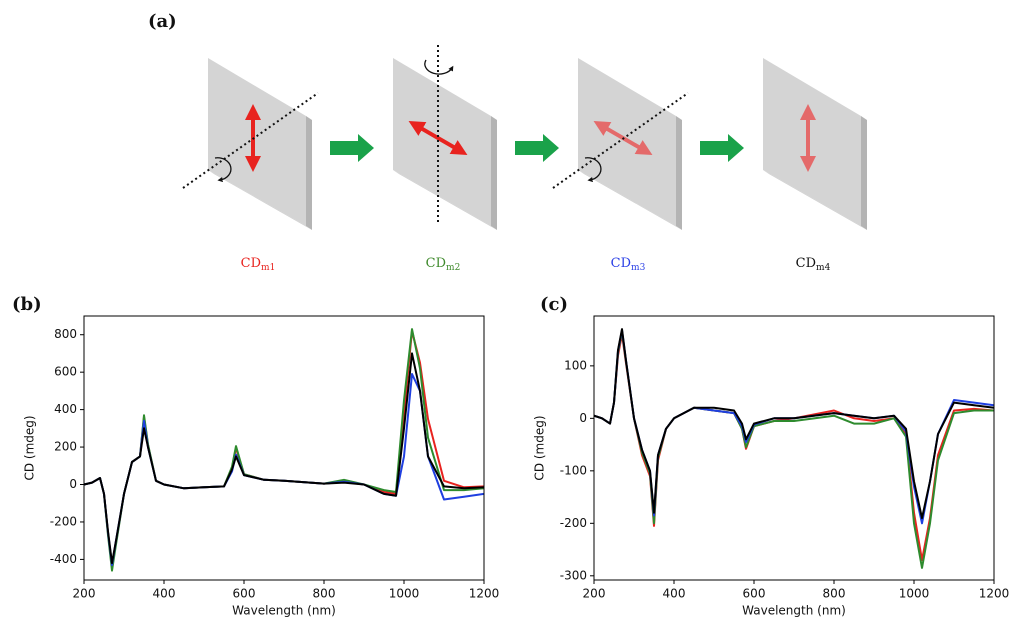 This screenshot has height=628, width=1018. What do you see at coordinates (573, 575) in the screenshot?
I see `y-tick-label: -300` at bounding box center [573, 575].